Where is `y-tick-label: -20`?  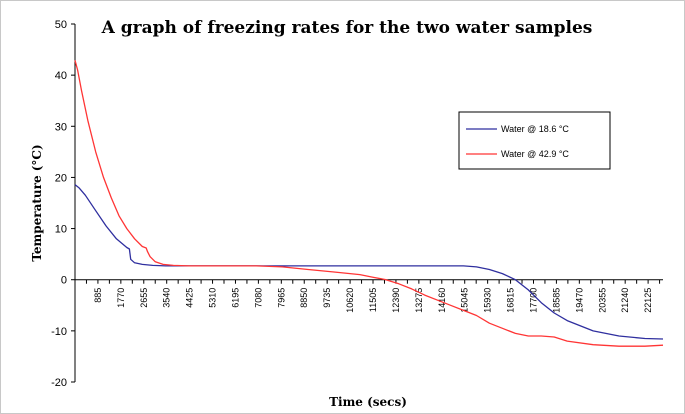
y-tick-label: -20 is located at coordinates (59, 383).